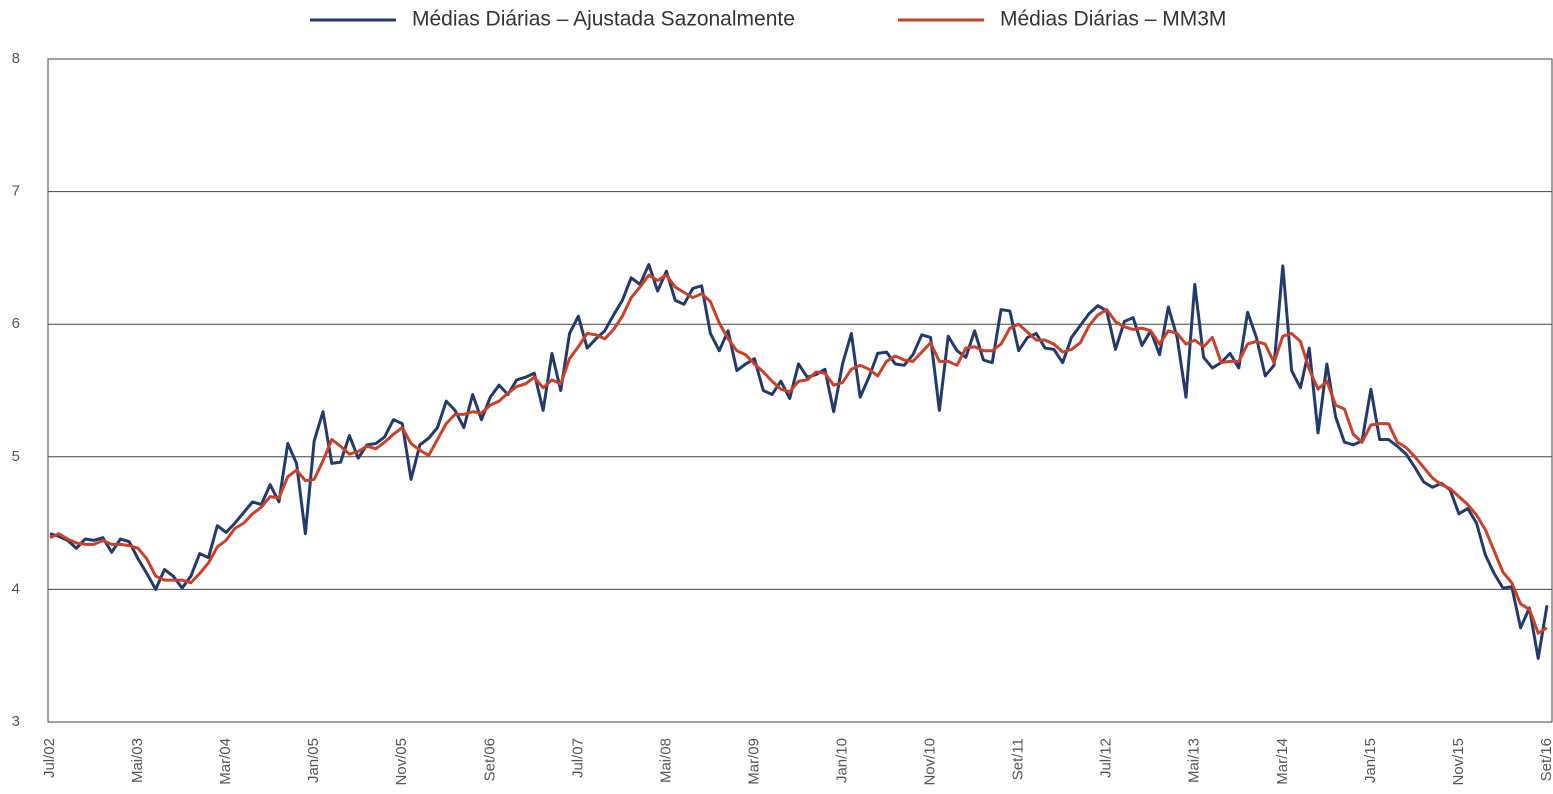 Image resolution: width=1553 pixels, height=794 pixels. What do you see at coordinates (16, 588) in the screenshot?
I see `y-tick-label: 4` at bounding box center [16, 588].